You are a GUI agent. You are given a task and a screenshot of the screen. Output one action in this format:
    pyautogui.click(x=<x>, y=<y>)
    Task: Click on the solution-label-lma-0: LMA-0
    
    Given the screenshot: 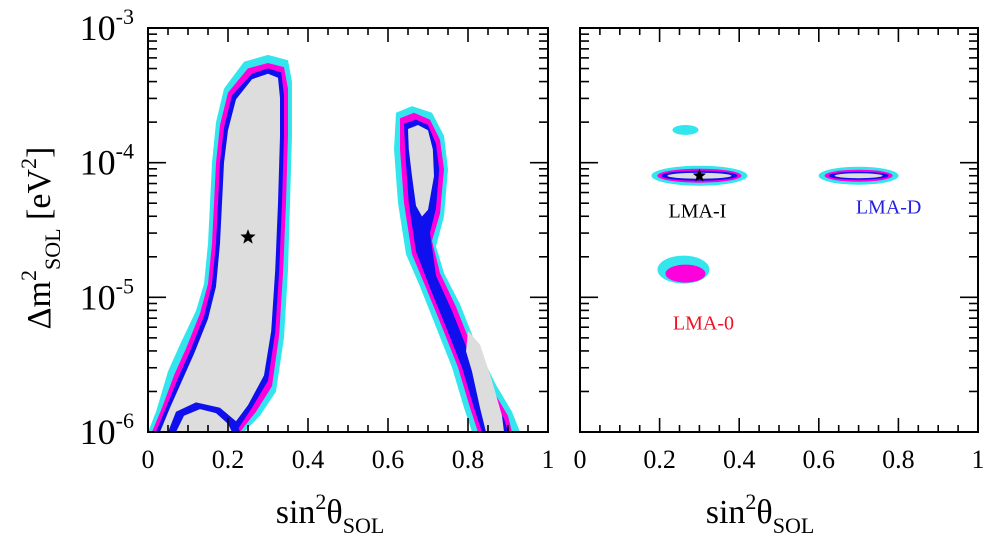 What is the action you would take?
    pyautogui.click(x=703, y=324)
    